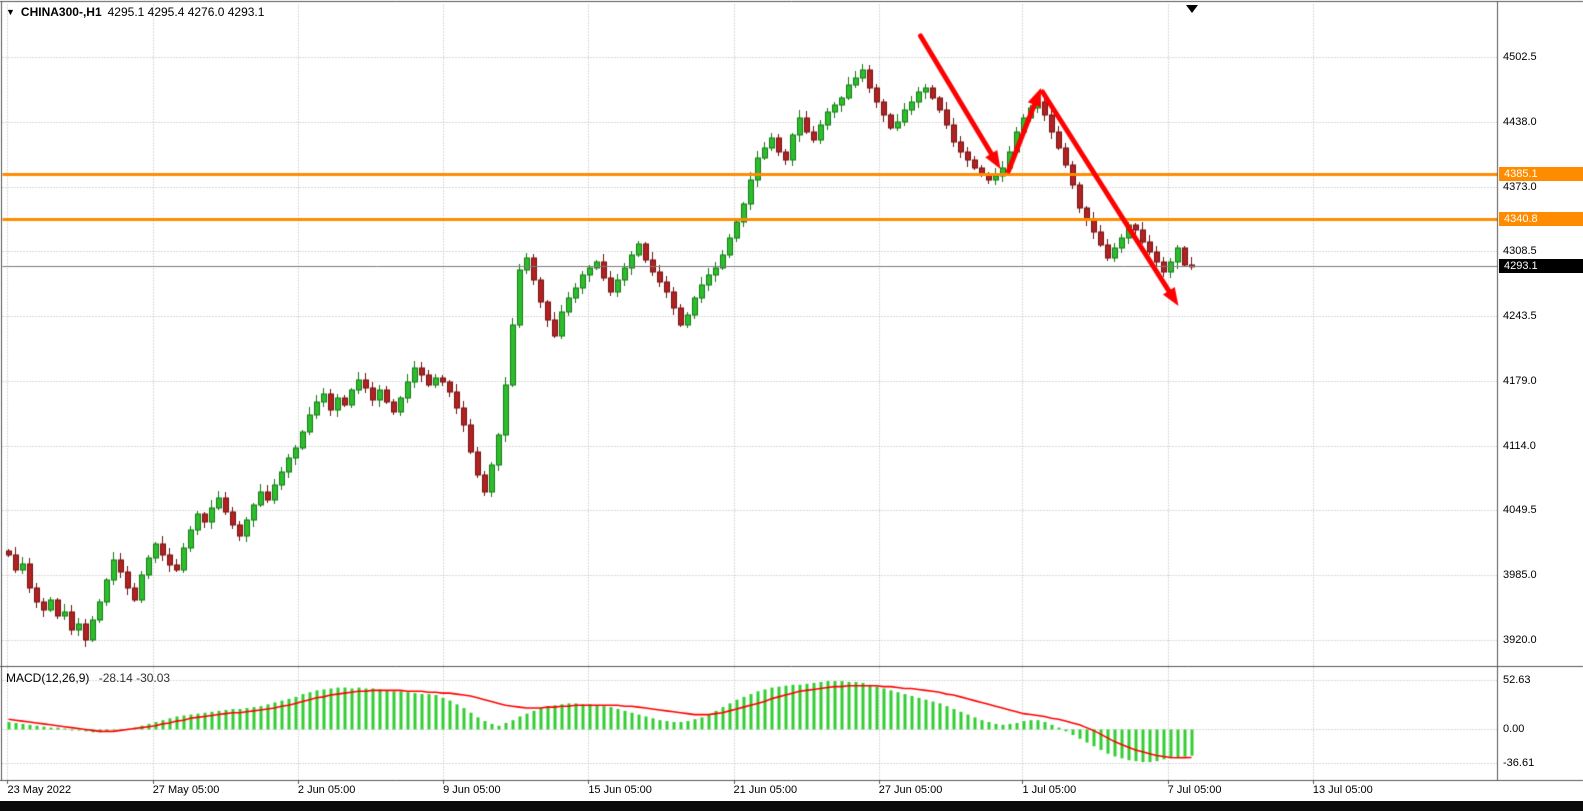  Describe the element at coordinates (910, 790) in the screenshot. I see `time-axis-label: 27 Jun 05:00` at that location.